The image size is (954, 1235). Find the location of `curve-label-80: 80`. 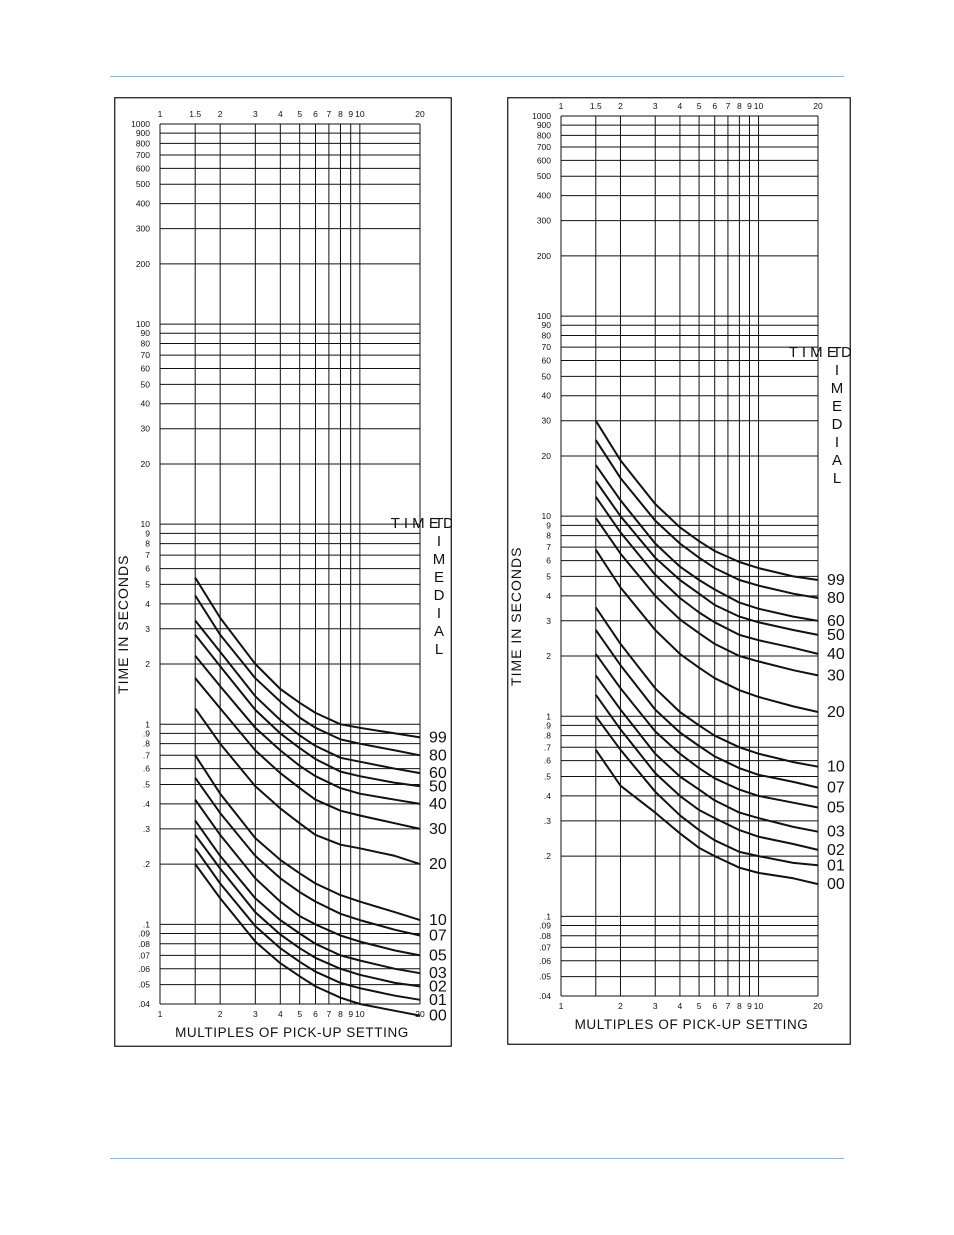

curve-label-80: 80 is located at coordinates (438, 755).